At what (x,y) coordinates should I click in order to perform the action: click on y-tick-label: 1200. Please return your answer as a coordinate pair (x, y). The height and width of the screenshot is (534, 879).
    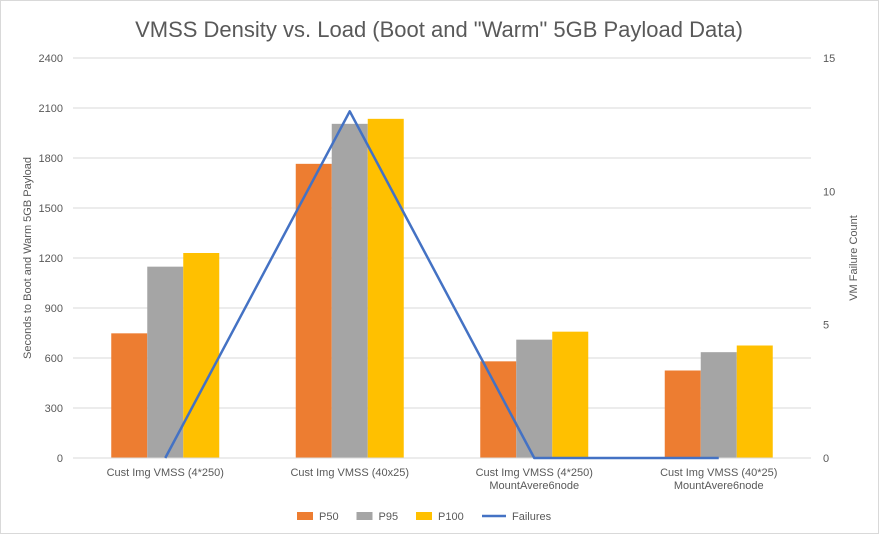
    Looking at the image, I should click on (51, 259).